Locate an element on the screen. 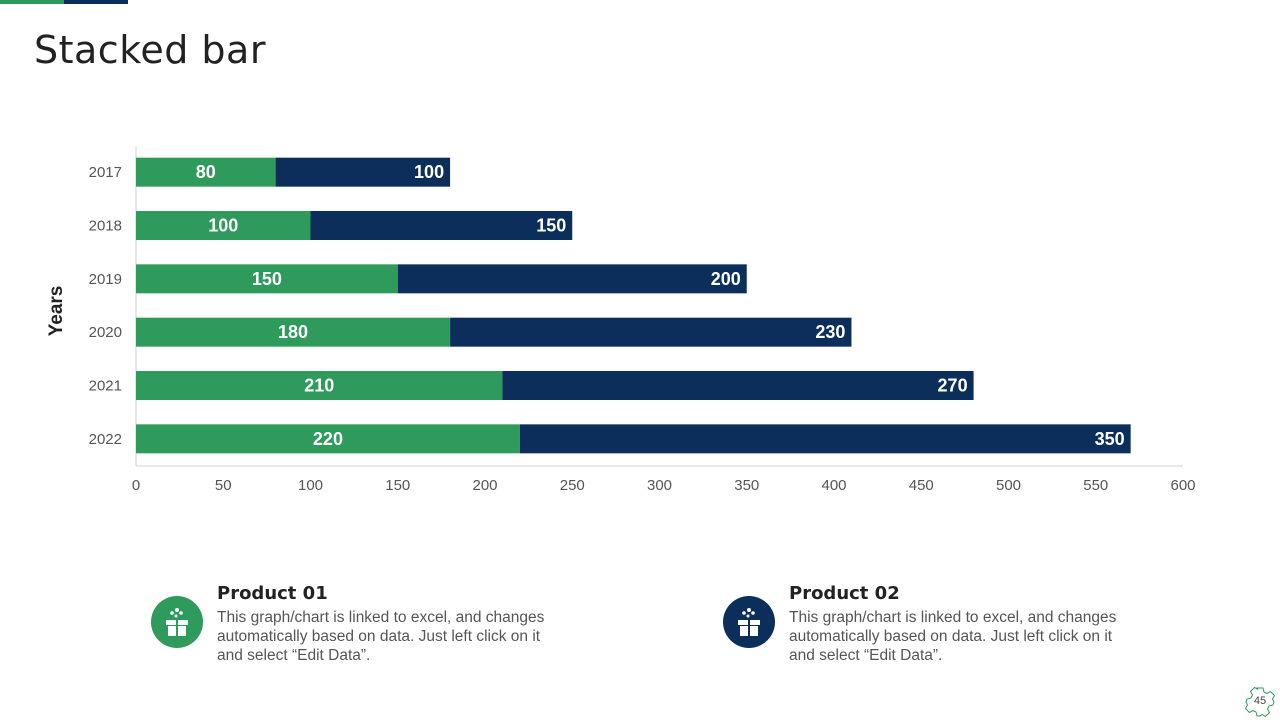  gear-icon is located at coordinates (1260, 702).